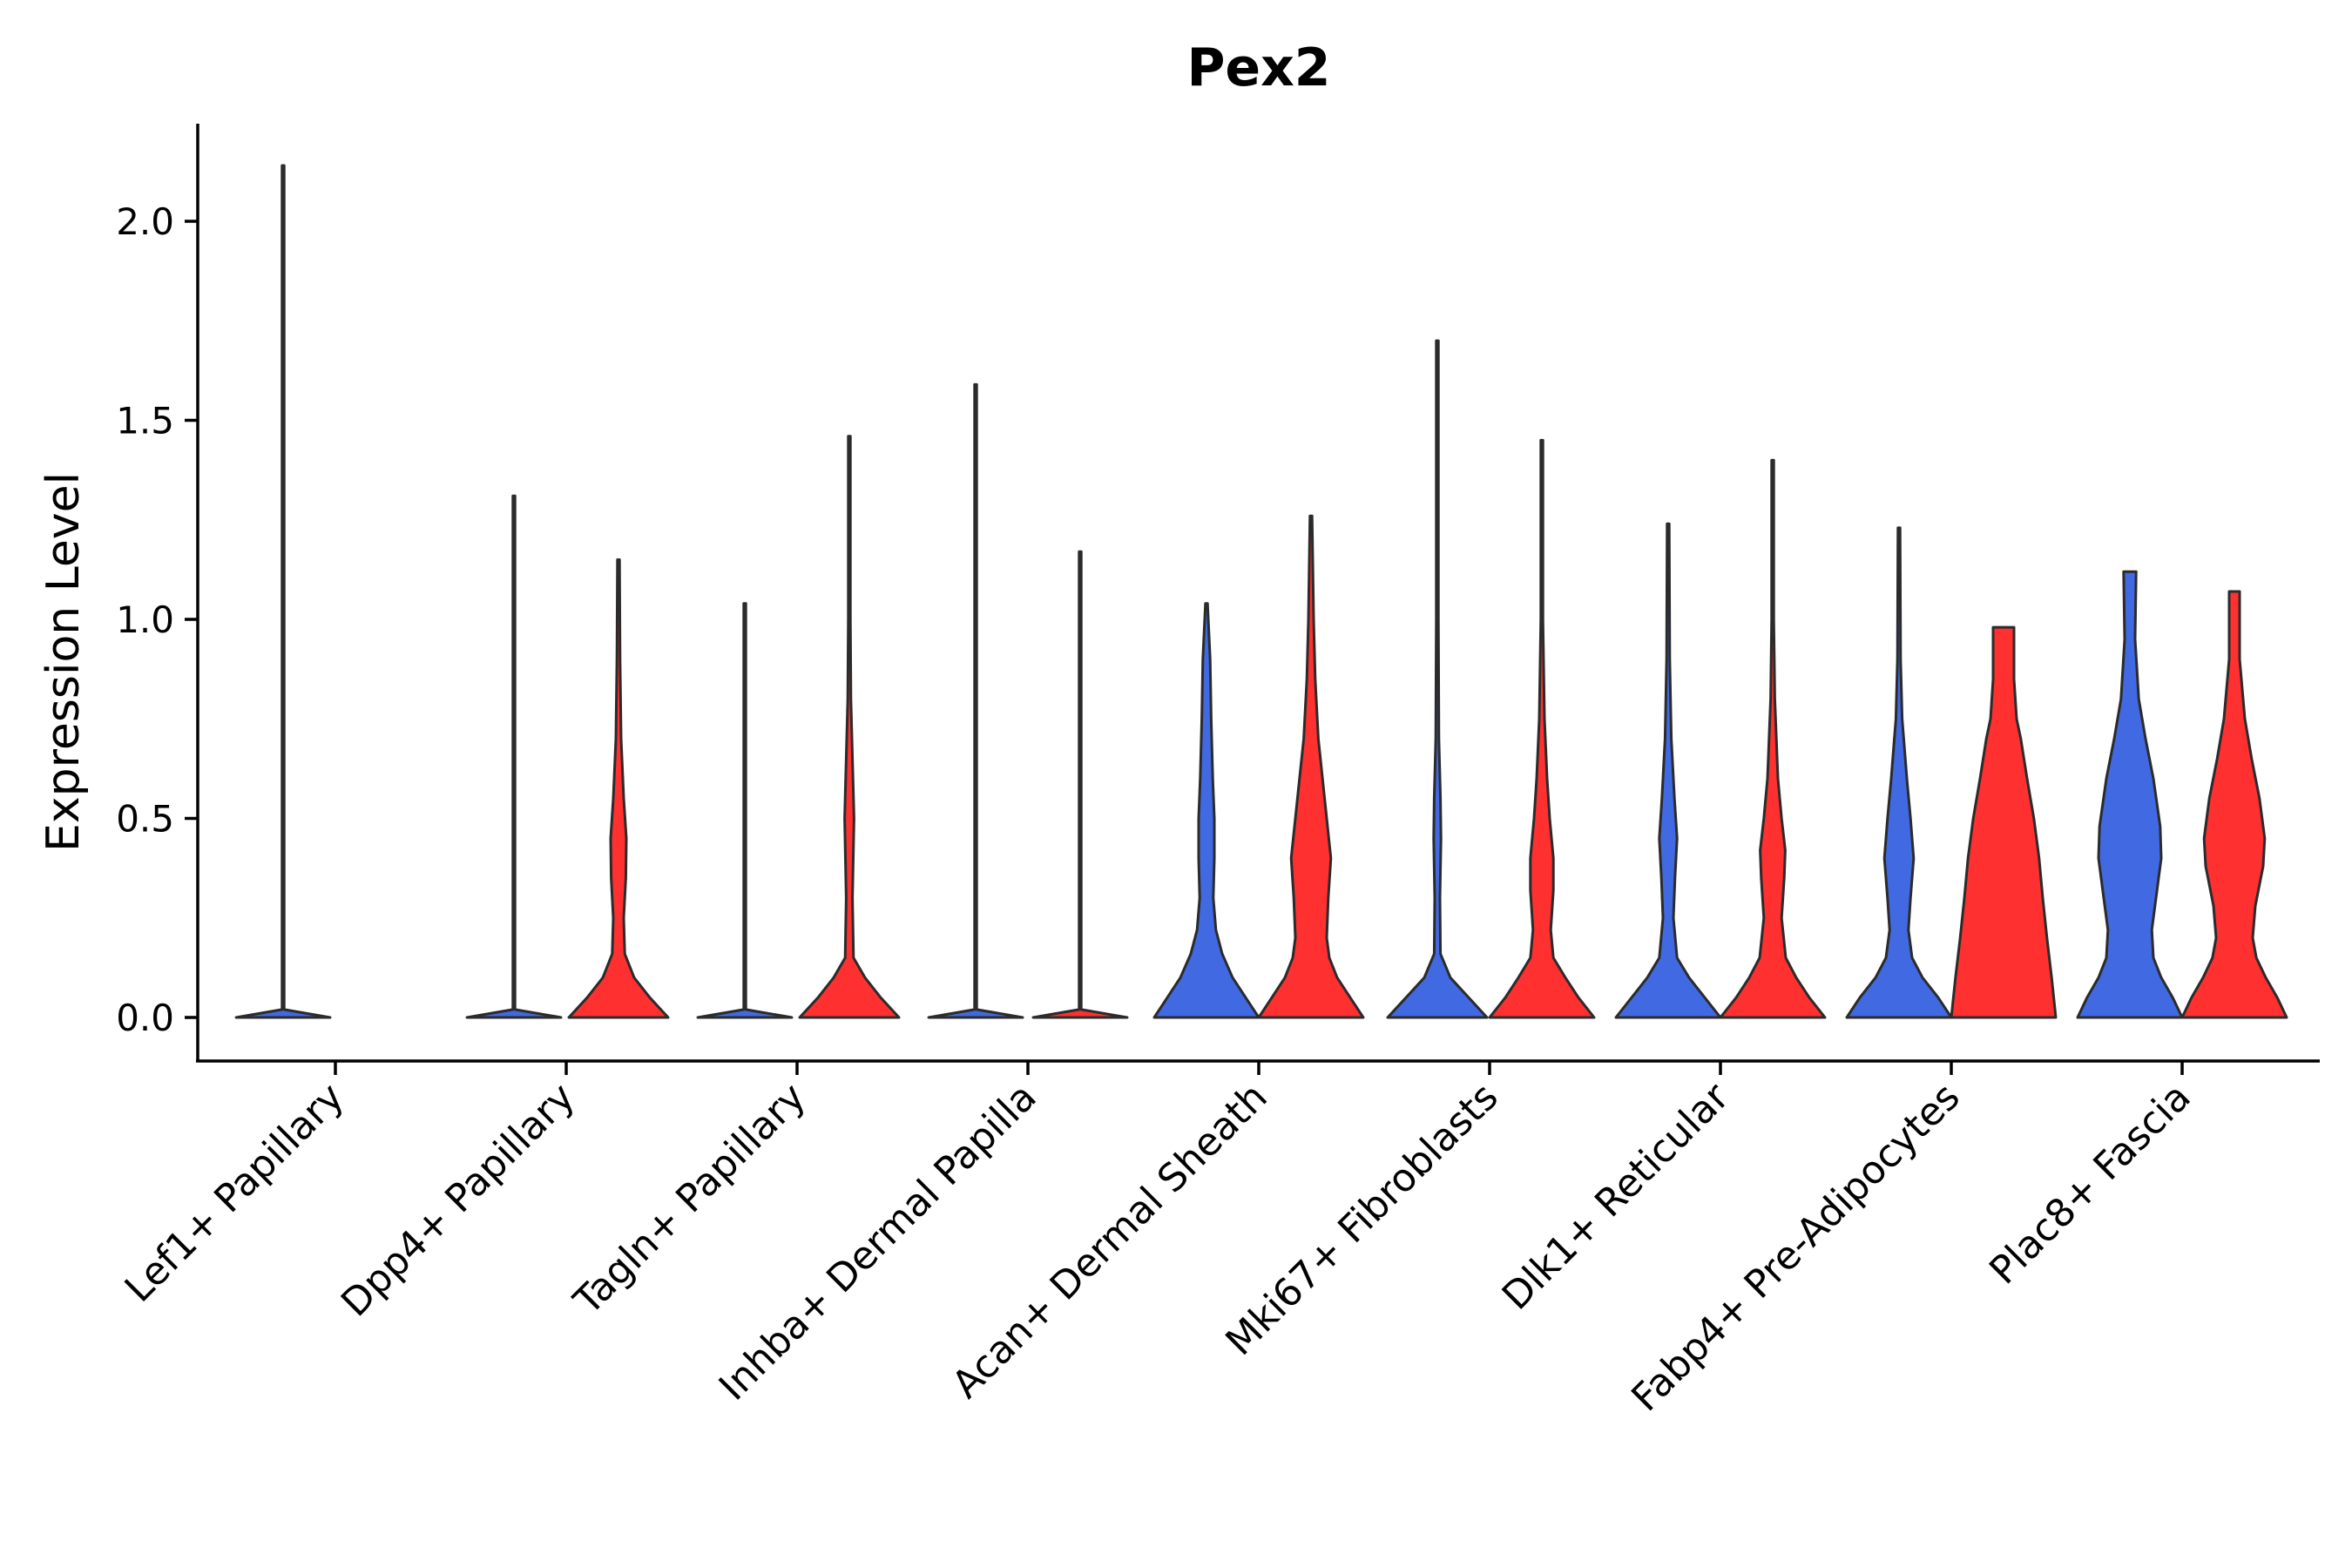 Image resolution: width=2352 pixels, height=1568 pixels. I want to click on y-tick-label: 1.5, so click(145, 421).